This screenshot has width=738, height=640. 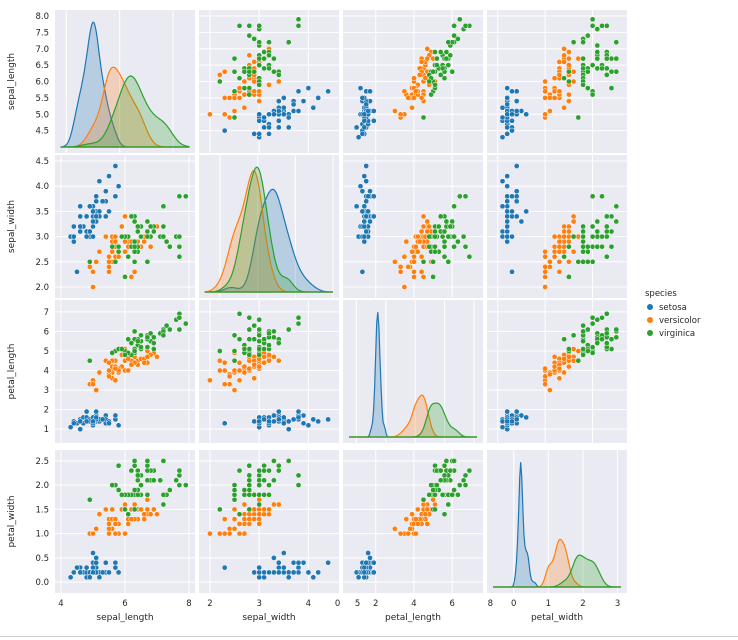 What do you see at coordinates (557, 521) in the screenshot?
I see `panel-petal_width-vs-petal_width` at bounding box center [557, 521].